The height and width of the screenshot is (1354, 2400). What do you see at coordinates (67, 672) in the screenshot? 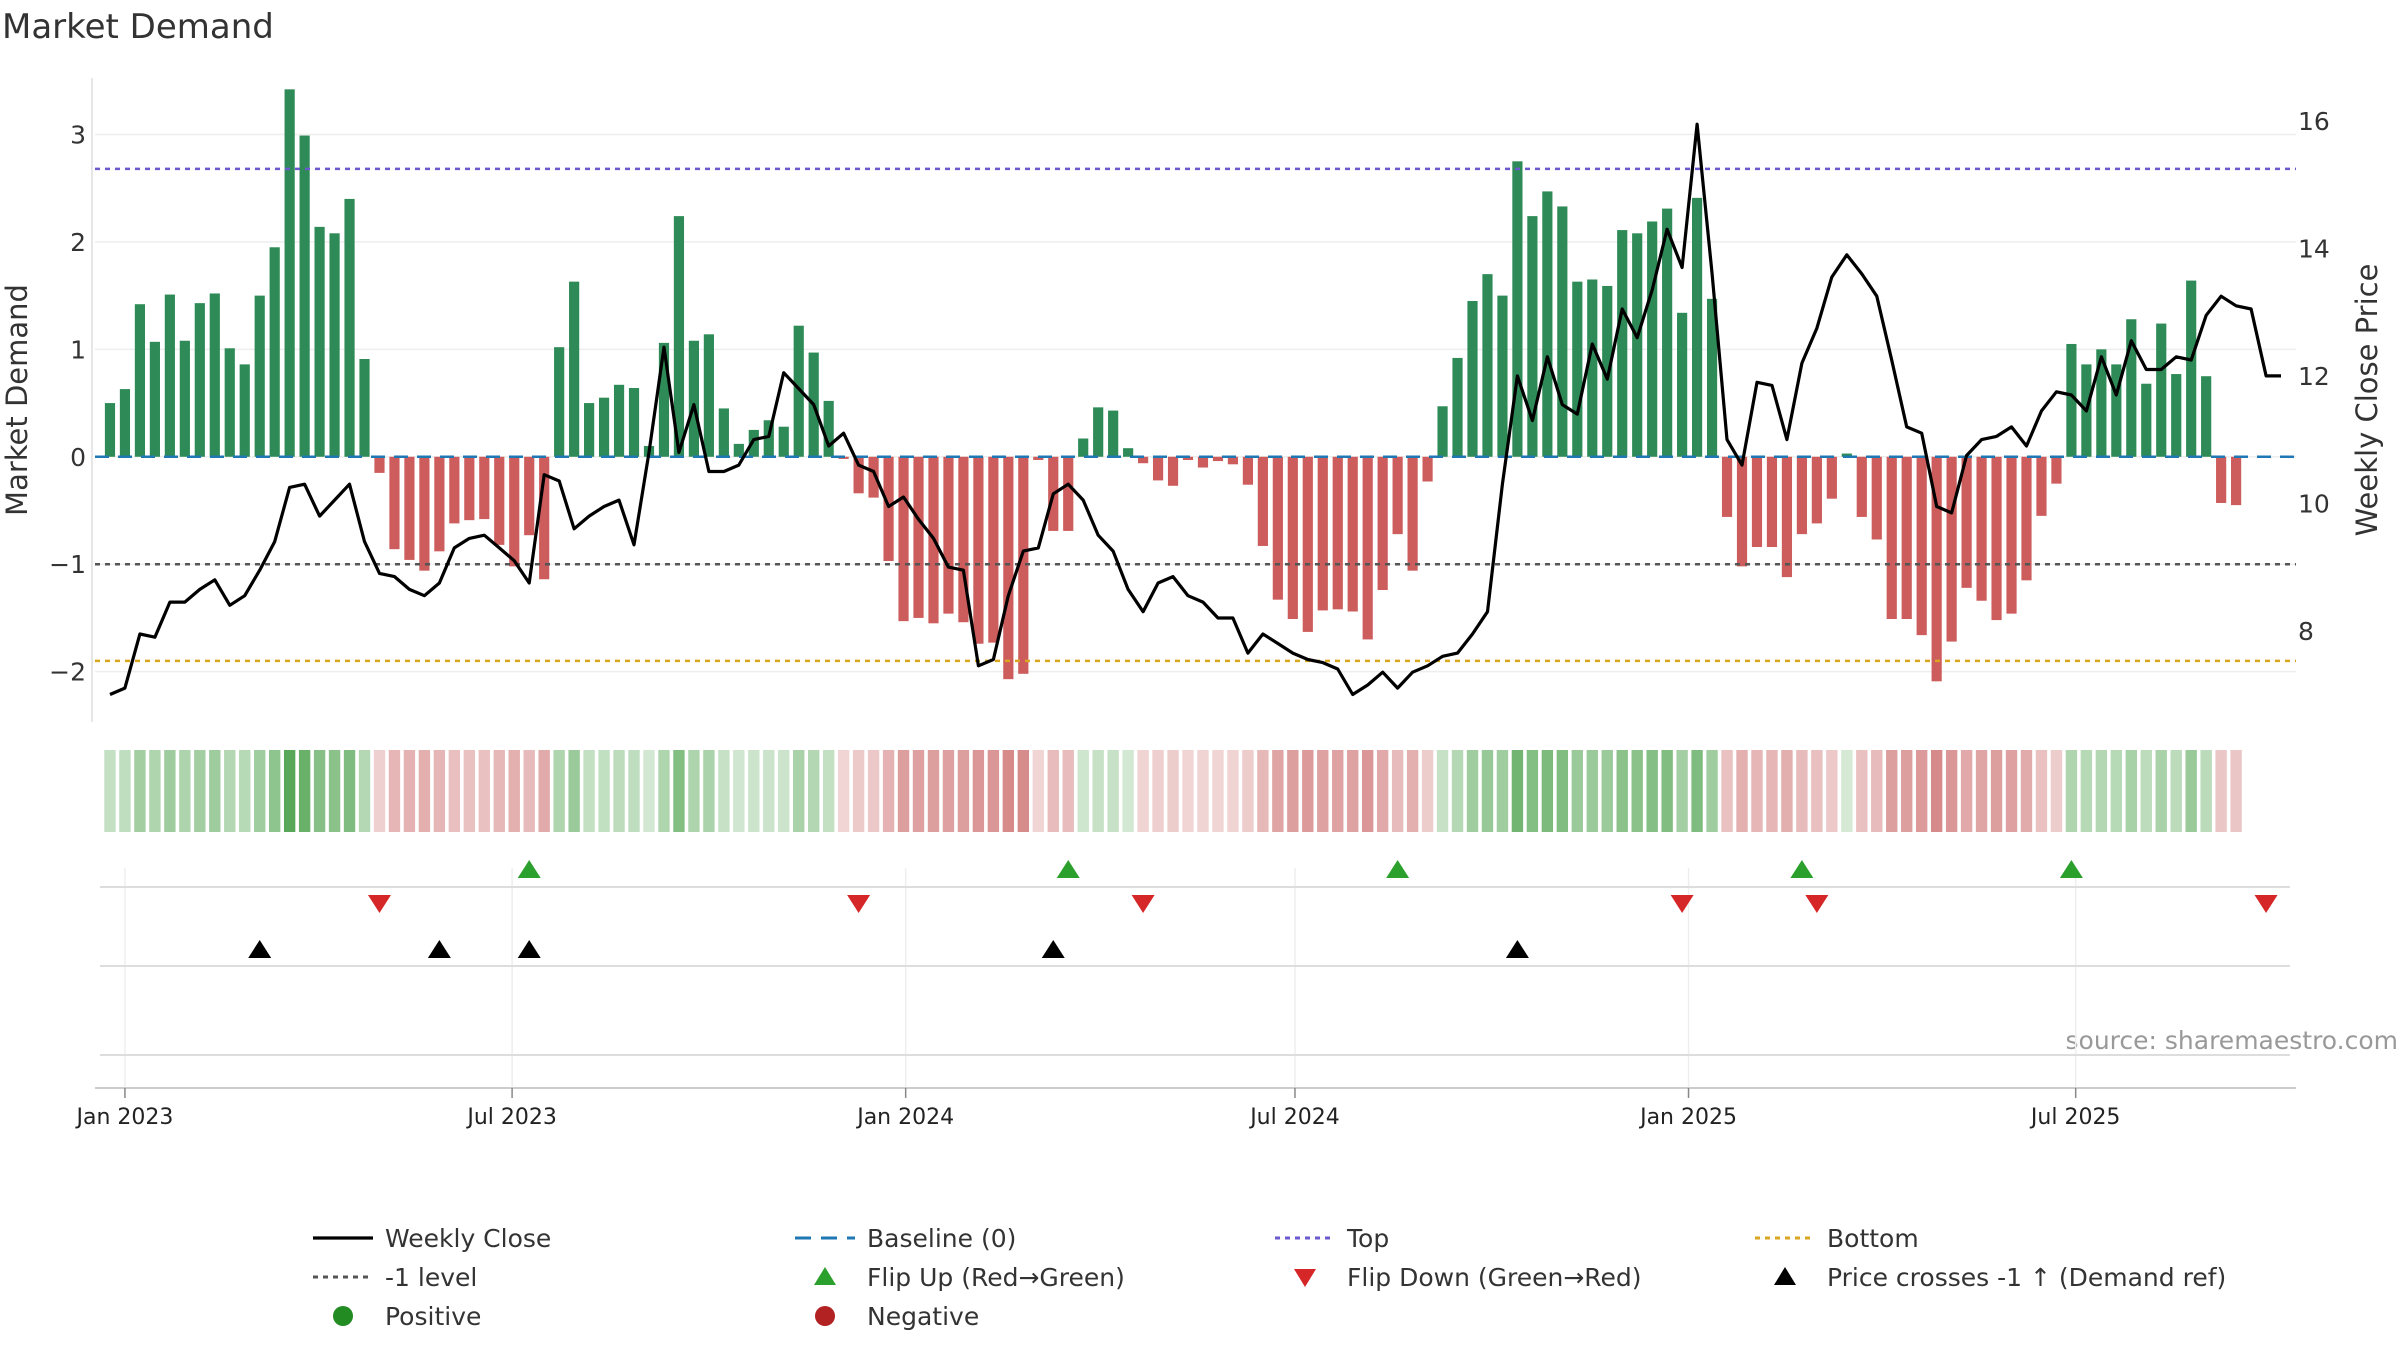
I see `left-tick-label: −2` at bounding box center [67, 672].